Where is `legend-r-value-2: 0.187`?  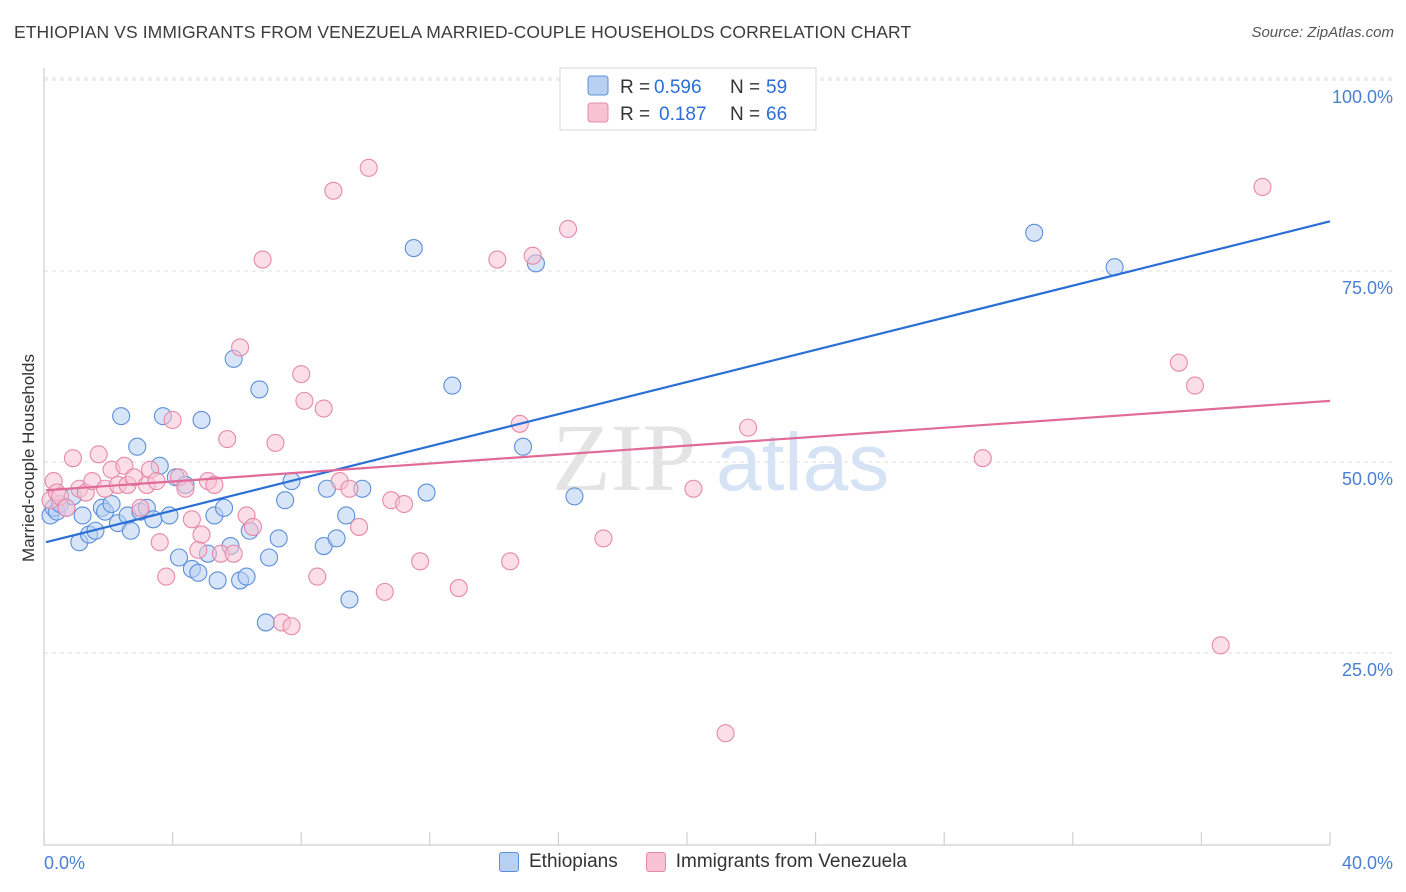 legend-r-value-2: 0.187 is located at coordinates (683, 114).